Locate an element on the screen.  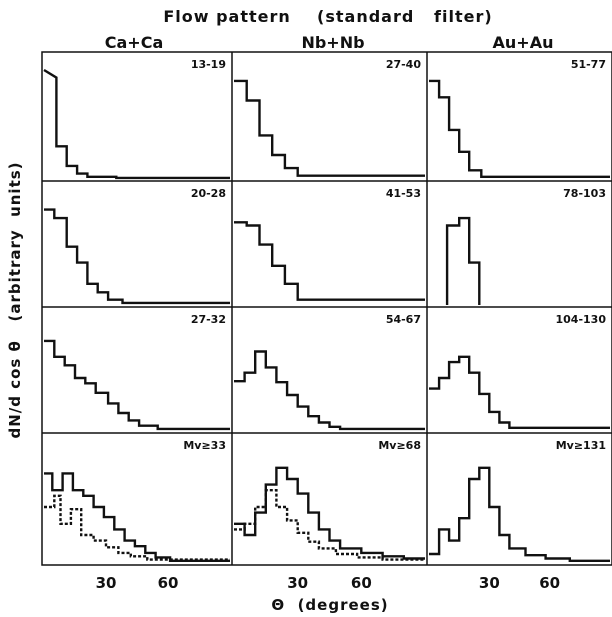
panel: Mv≥68 is located at coordinates (329, 500).